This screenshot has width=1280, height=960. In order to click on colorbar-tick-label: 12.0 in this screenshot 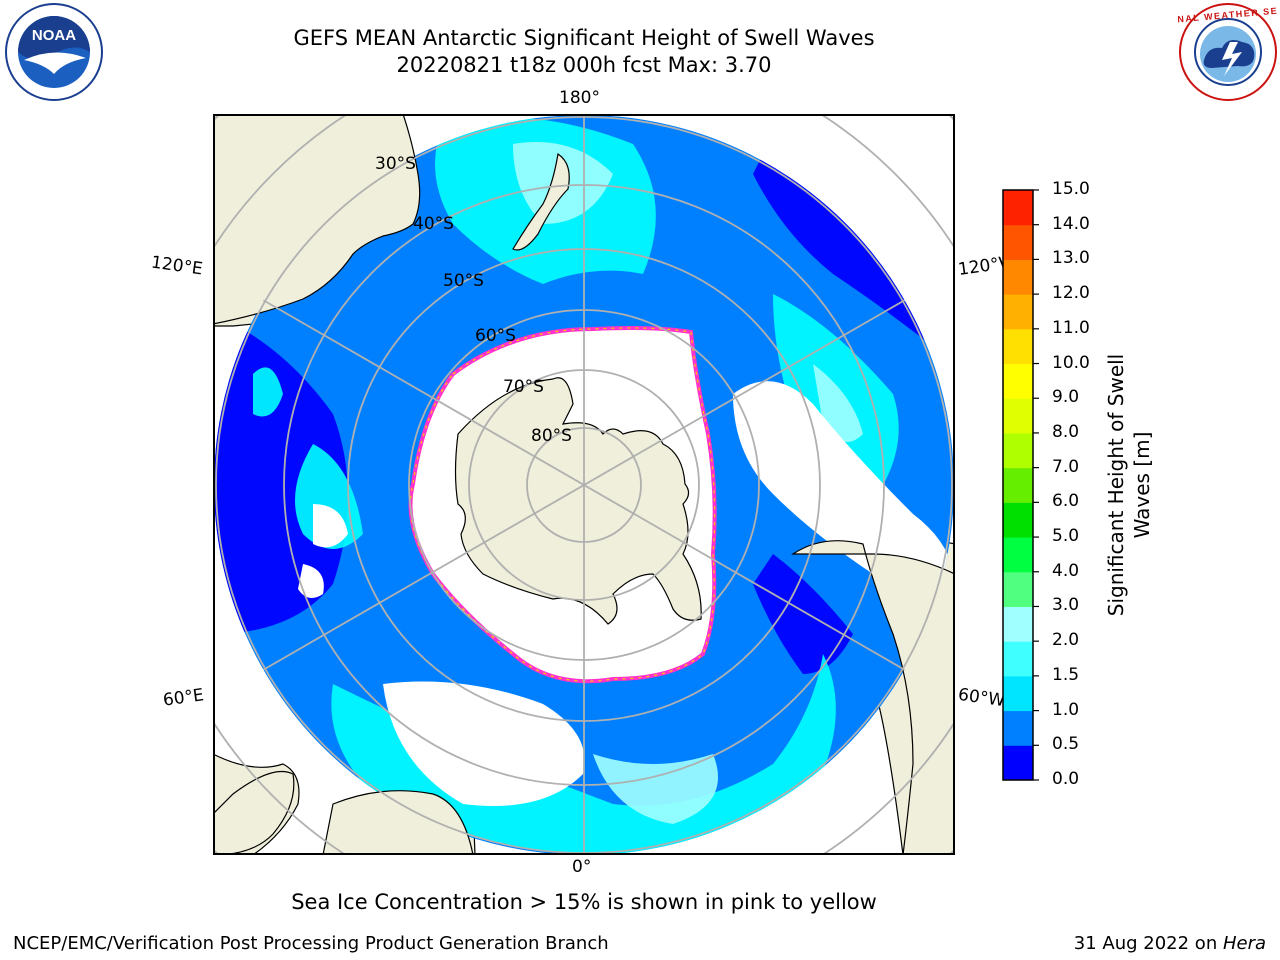, I will do `click(1071, 293)`.